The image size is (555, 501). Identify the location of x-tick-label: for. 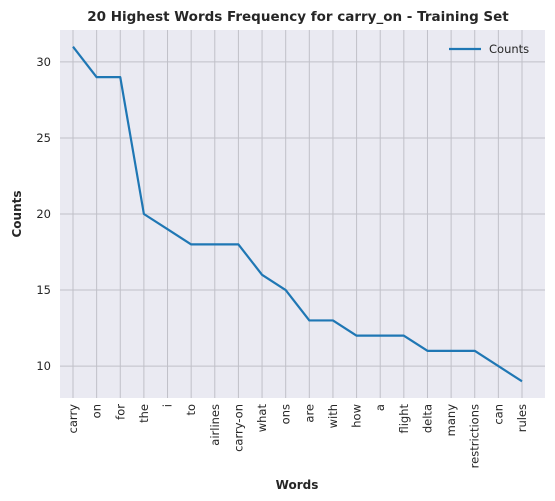
(120, 412).